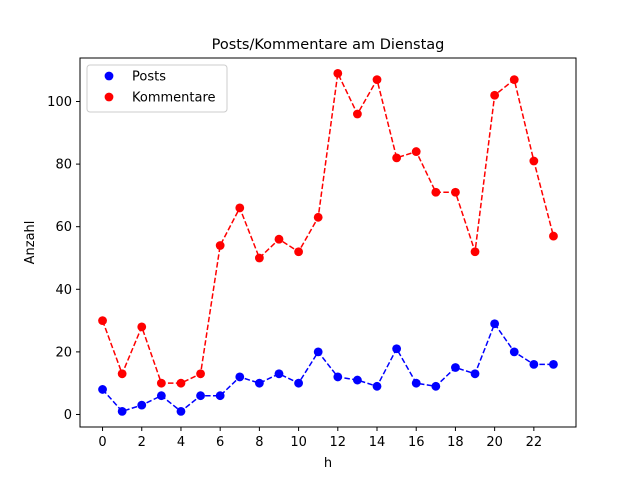  Describe the element at coordinates (181, 442) in the screenshot. I see `x-tick-label: 4` at that location.